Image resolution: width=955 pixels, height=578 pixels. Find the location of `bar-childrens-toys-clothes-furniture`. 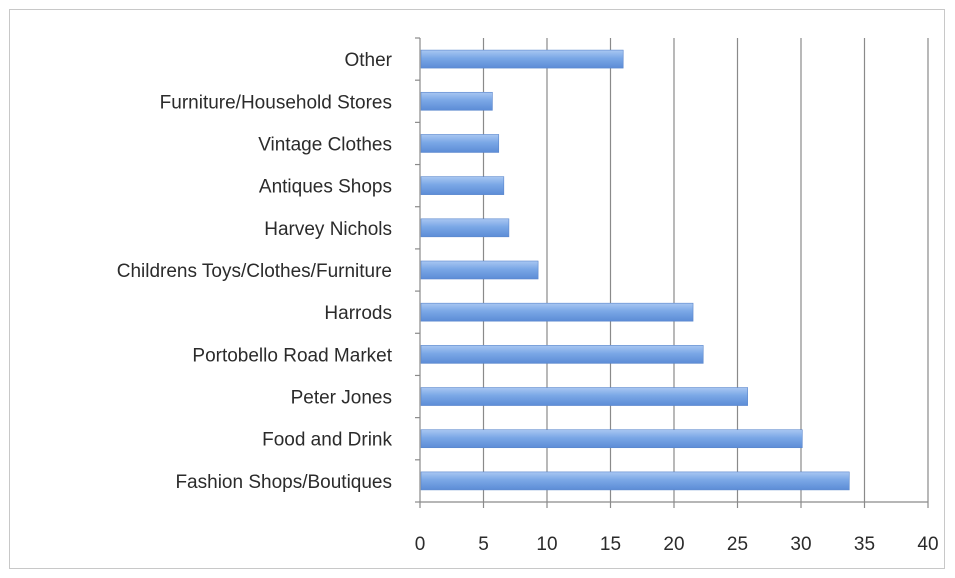

bar-childrens-toys-clothes-furniture is located at coordinates (479, 270).